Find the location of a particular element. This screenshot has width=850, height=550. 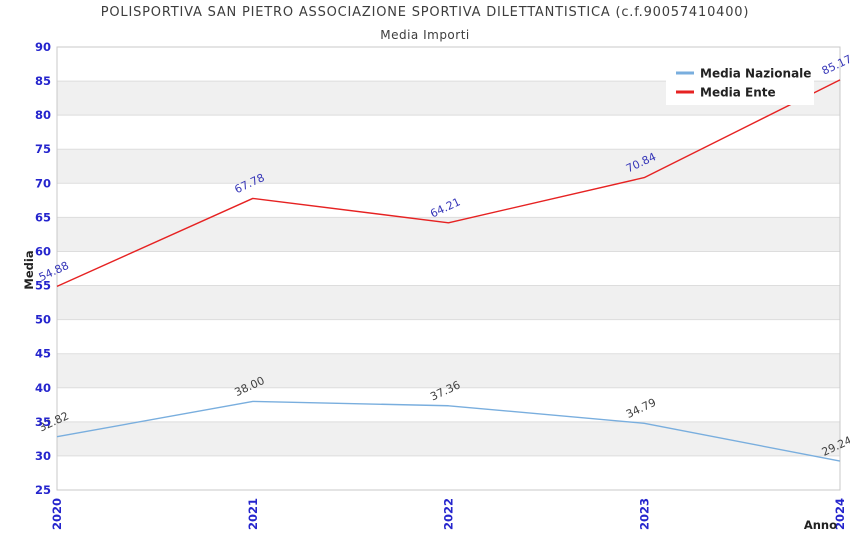

y-tick-label: 50 is located at coordinates (43, 320).